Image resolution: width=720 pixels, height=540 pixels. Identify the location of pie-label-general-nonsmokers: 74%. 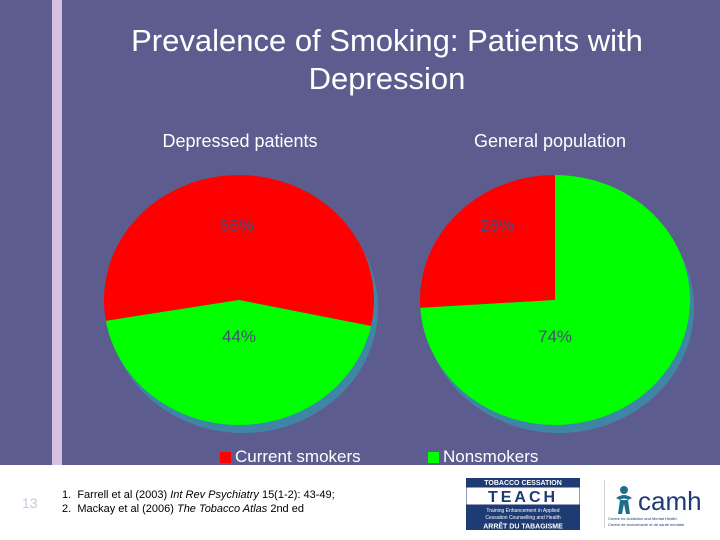
(555, 336).